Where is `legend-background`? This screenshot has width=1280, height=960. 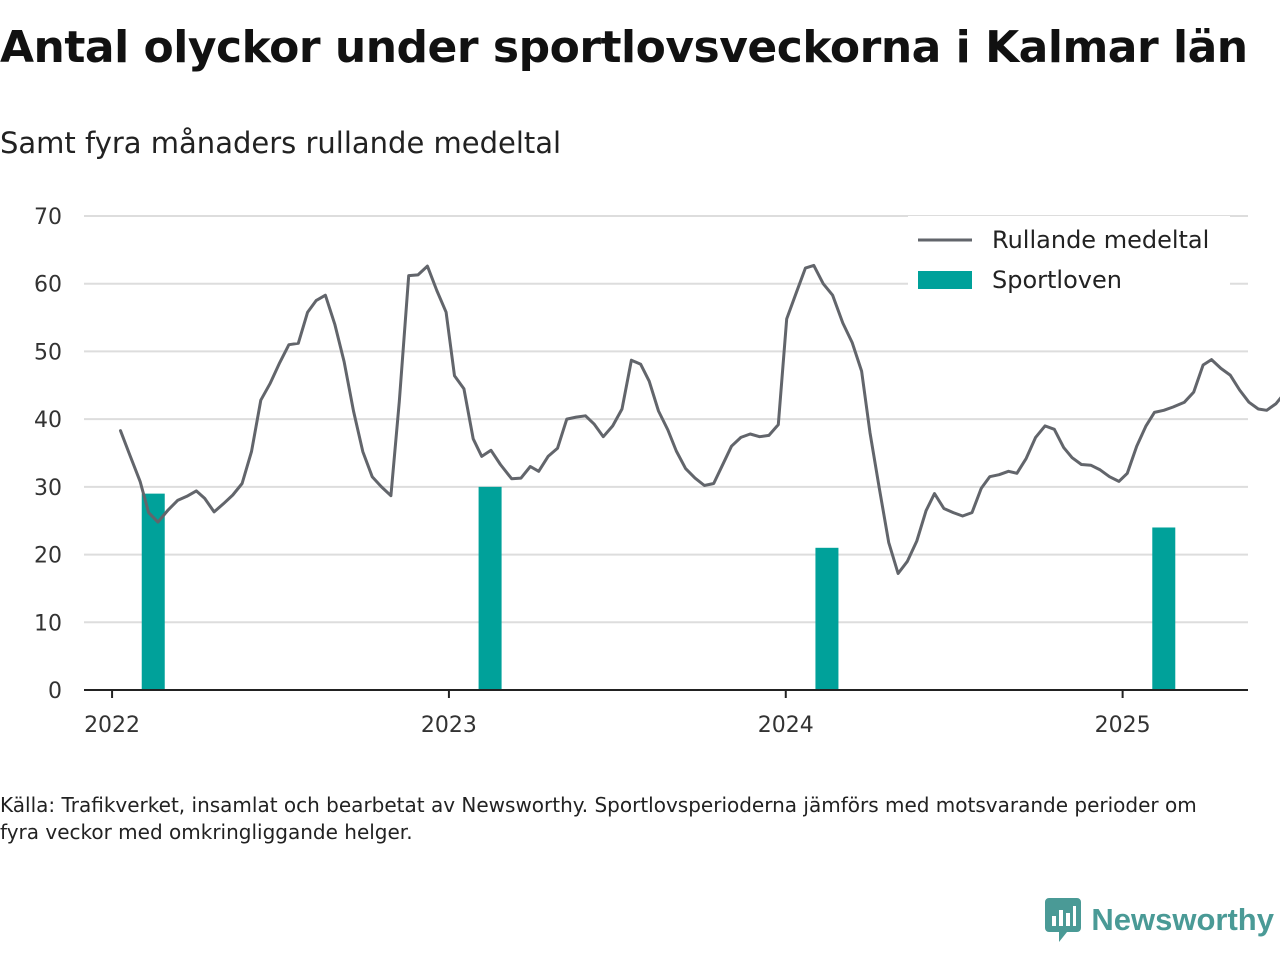 legend-background is located at coordinates (1069, 262).